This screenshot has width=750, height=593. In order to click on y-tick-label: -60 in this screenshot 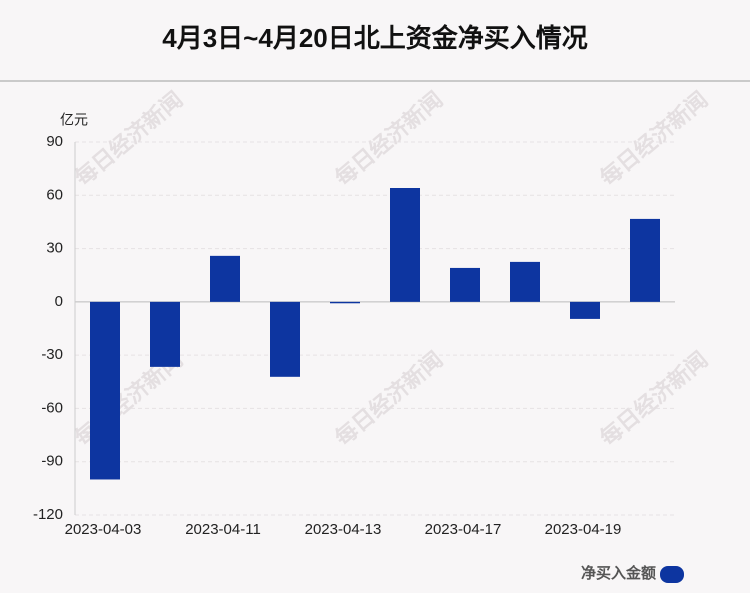, I will do `click(52, 407)`.